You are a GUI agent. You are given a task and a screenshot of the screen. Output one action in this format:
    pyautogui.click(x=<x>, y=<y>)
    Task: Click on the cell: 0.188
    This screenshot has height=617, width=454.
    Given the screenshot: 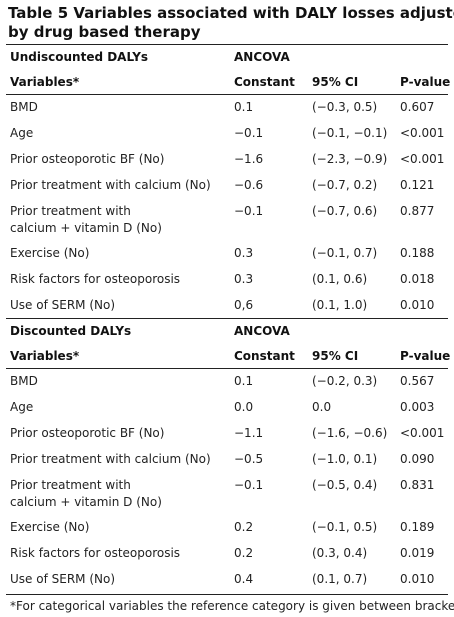 What is the action you would take?
    pyautogui.click(x=417, y=253)
    